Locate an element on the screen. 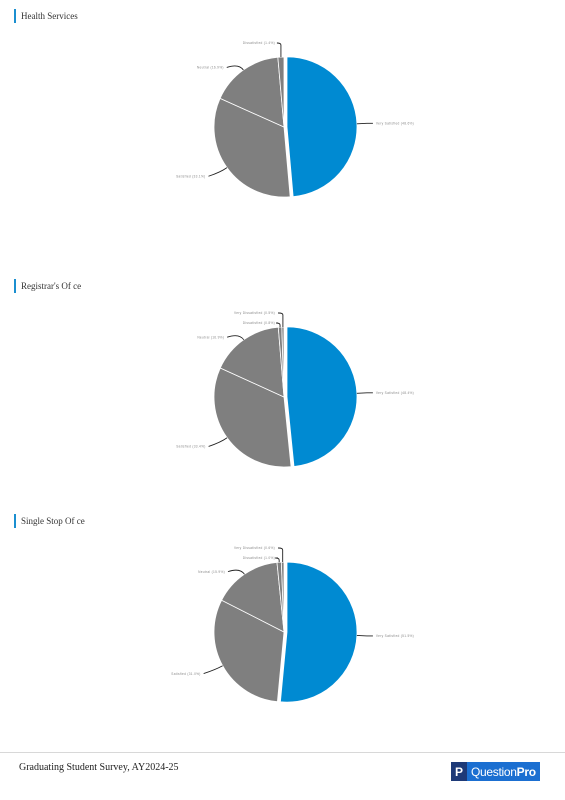 This screenshot has height=800, width=565. pie-label-satisfied: Satisfied (33.4%) is located at coordinates (190, 447).